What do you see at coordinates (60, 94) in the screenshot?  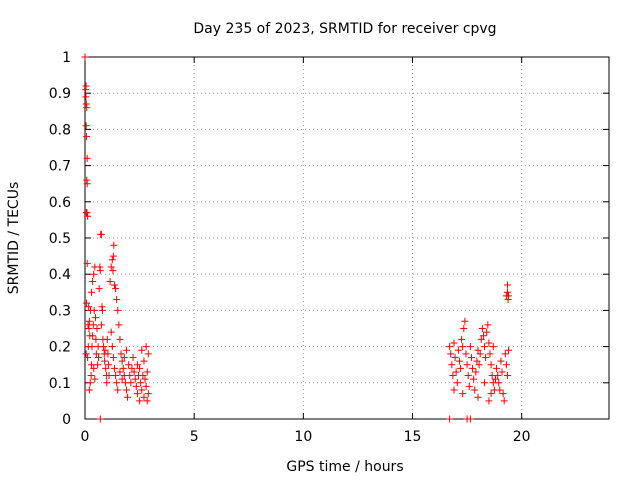 I see `y-tick-label: 0.9` at bounding box center [60, 94].